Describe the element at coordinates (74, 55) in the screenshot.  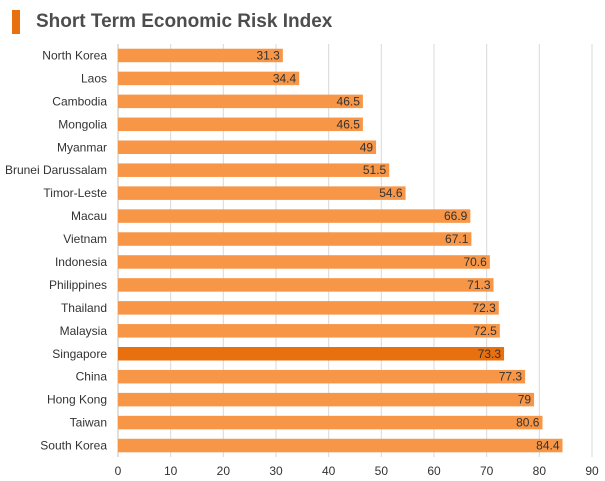
I see `category-label: North Korea` at that location.